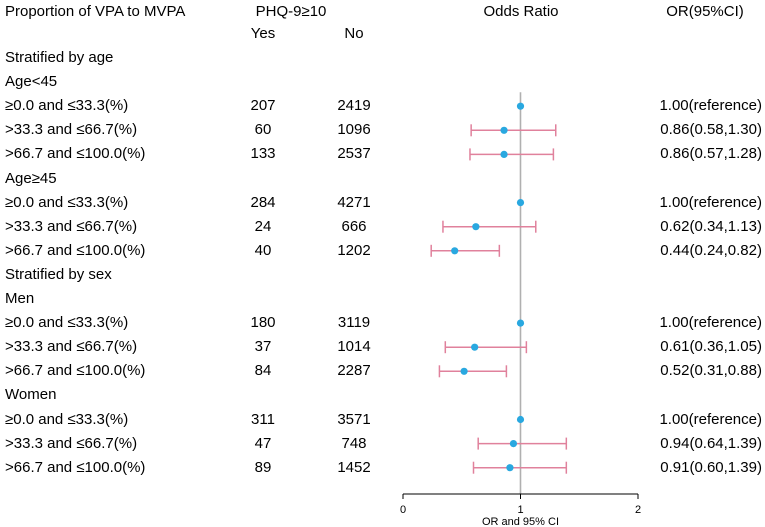  What do you see at coordinates (520, 521) in the screenshot?
I see `x-axis-label: OR and 95% CI` at bounding box center [520, 521].